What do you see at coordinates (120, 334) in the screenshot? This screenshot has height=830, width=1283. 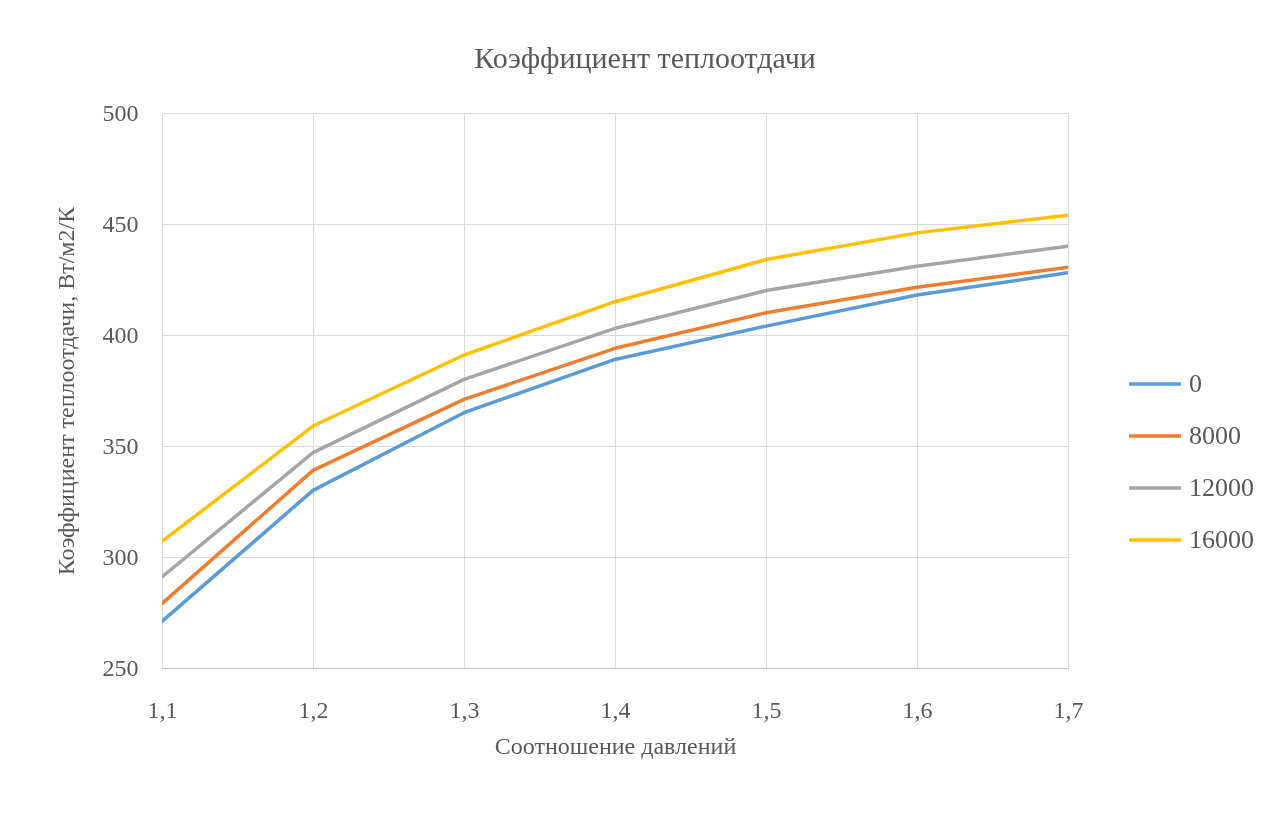 I see `y-tick-label: 400` at bounding box center [120, 334].